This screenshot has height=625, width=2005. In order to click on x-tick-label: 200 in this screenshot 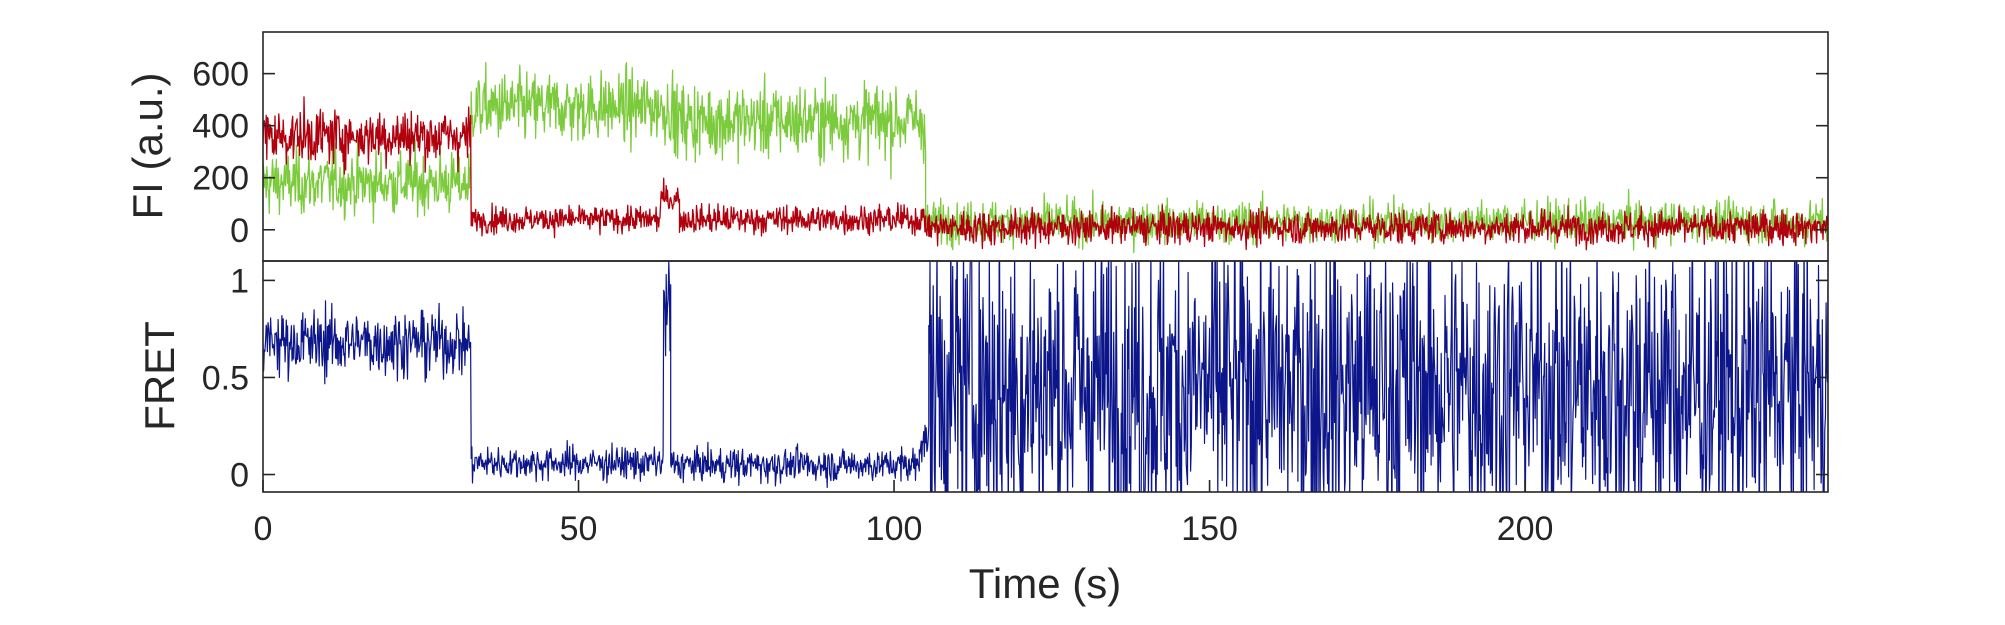, I will do `click(1525, 529)`.